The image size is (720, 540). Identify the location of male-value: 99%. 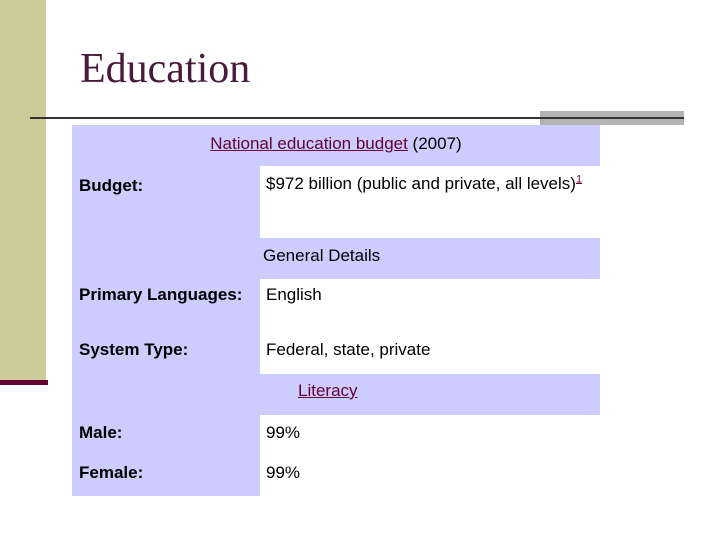
(283, 432).